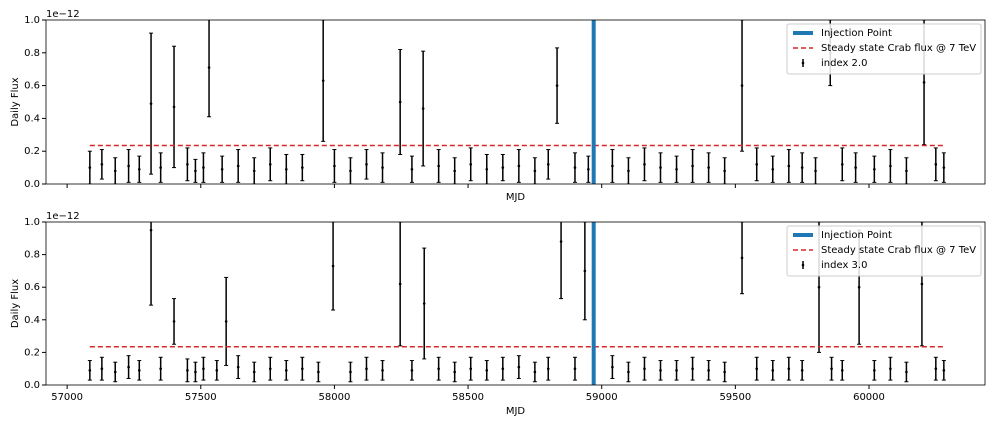 This screenshot has width=996, height=427. Describe the element at coordinates (735, 397) in the screenshot. I see `x-tick-label: 59500` at that location.